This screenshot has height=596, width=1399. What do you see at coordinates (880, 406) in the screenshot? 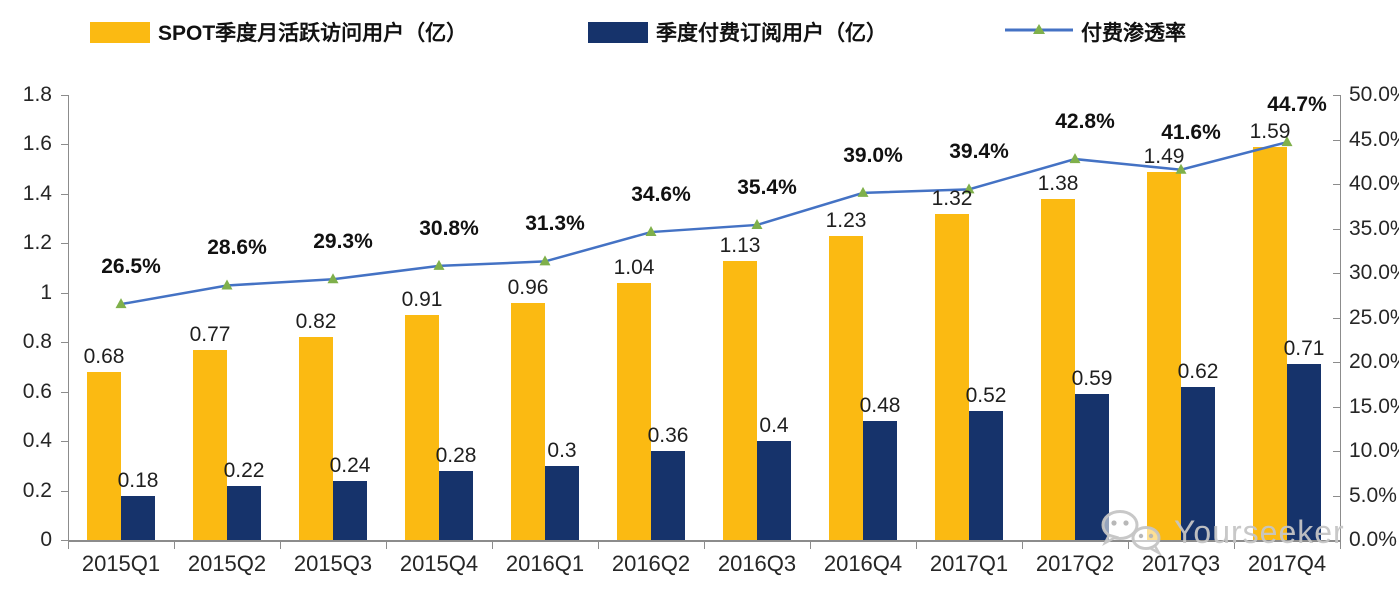
I see `subscribers-value-label: 0.48` at bounding box center [880, 406].